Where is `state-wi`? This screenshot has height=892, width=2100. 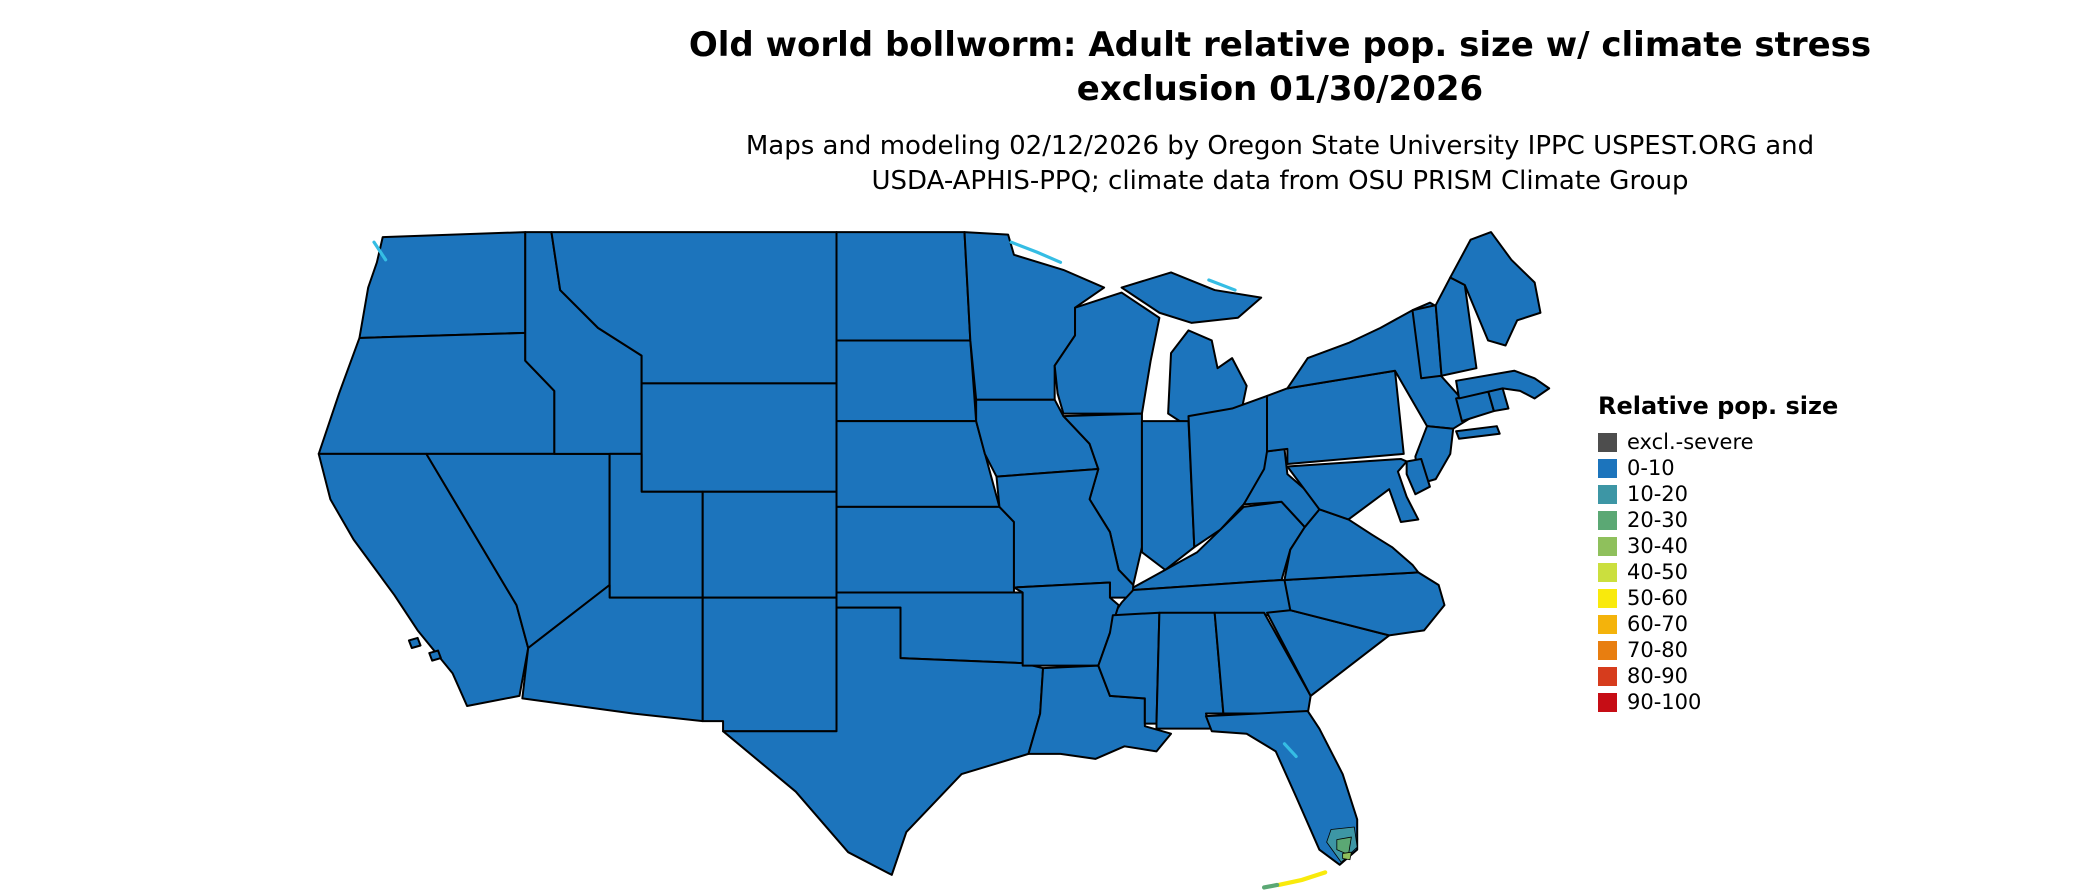 state-wi is located at coordinates (1107, 353).